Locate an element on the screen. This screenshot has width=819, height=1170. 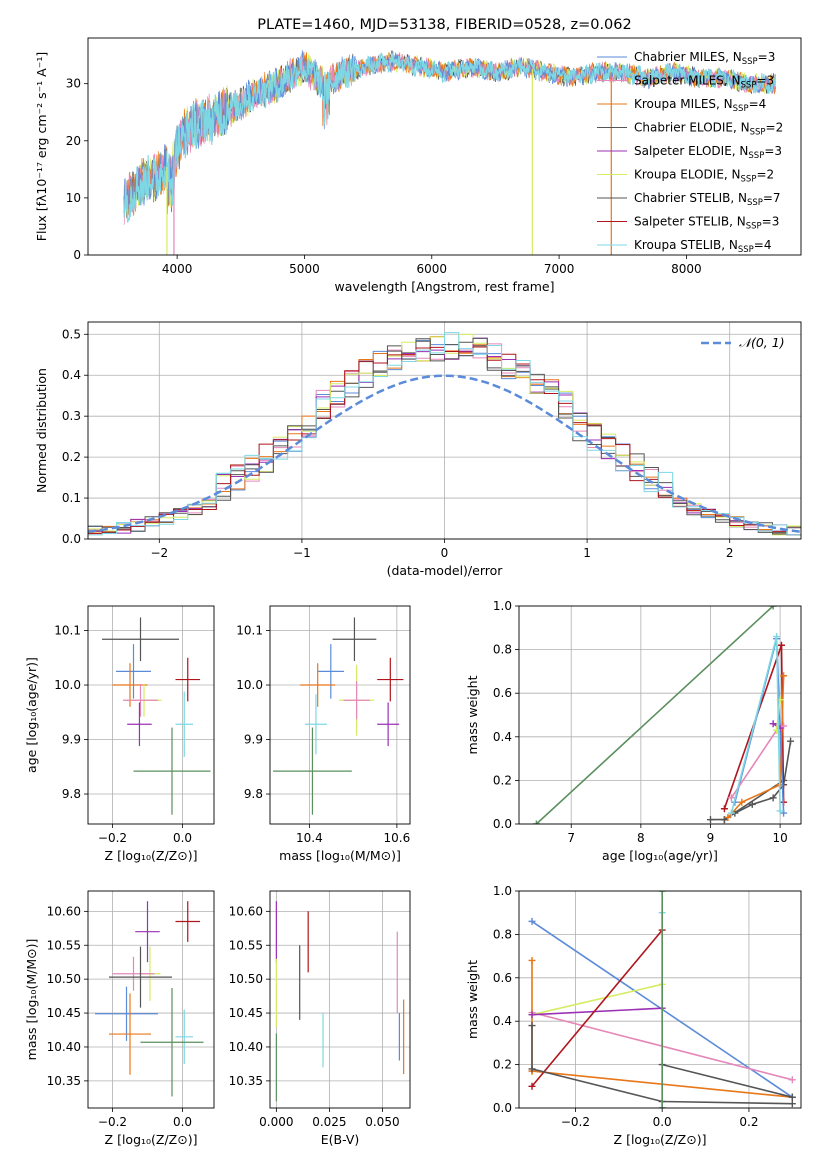
x-tick-label: 8000 is located at coordinates (686, 269).